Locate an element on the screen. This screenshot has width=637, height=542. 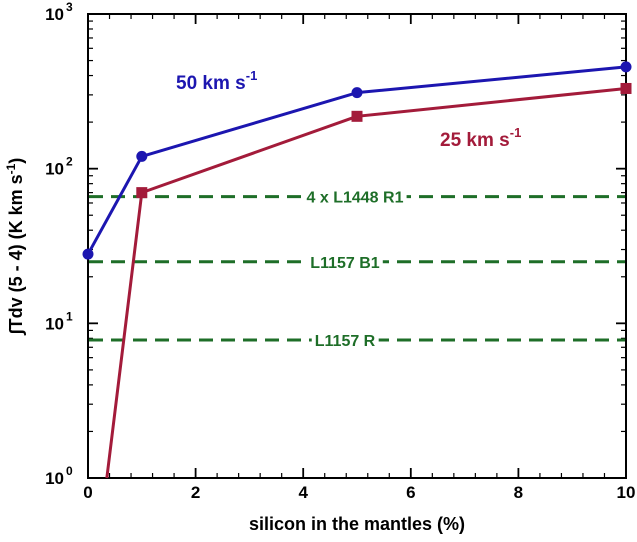
reference-line-label: 4 x L1448 R1 is located at coordinates (355, 198).